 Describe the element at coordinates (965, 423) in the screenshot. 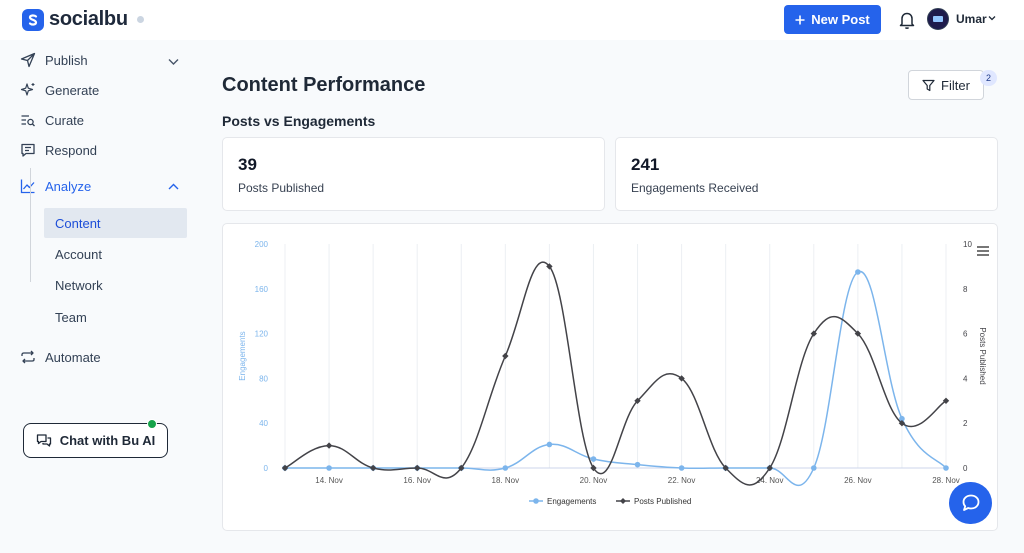

I see `y2-tick-label: 2` at that location.